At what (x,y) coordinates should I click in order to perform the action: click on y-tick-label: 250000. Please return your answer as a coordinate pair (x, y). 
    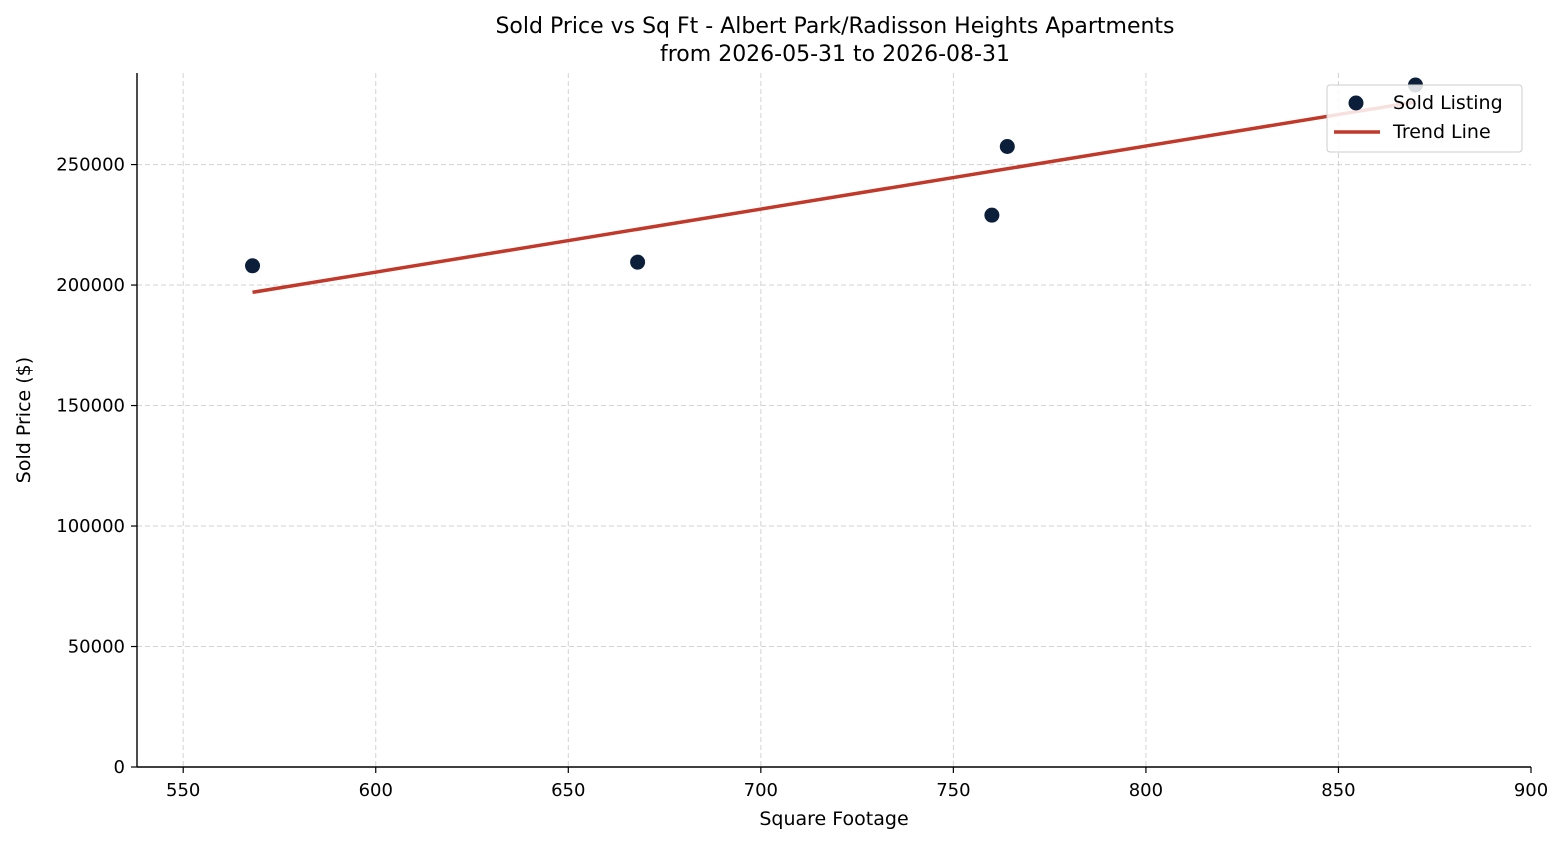
    Looking at the image, I should click on (90, 165).